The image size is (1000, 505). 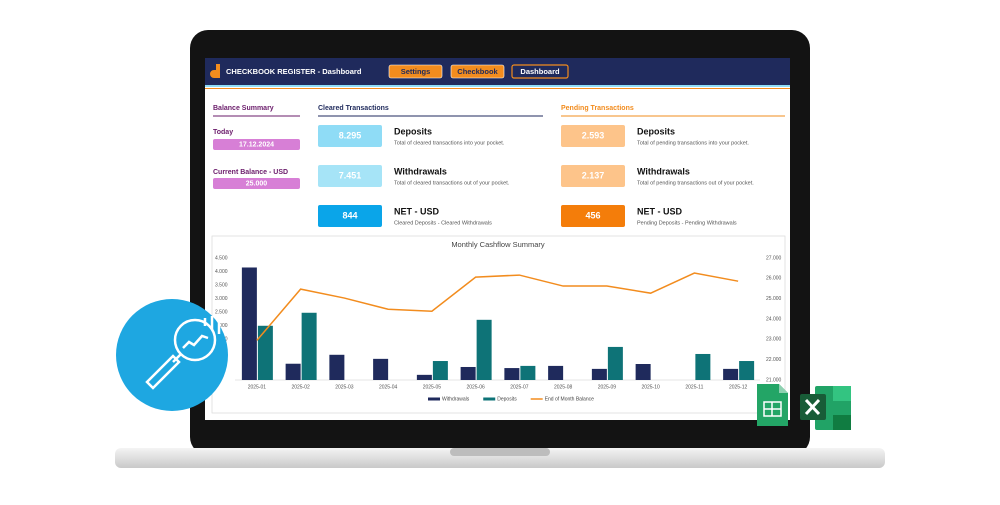 What do you see at coordinates (569, 399) in the screenshot?
I see `legend-label: End of Month Balance` at bounding box center [569, 399].